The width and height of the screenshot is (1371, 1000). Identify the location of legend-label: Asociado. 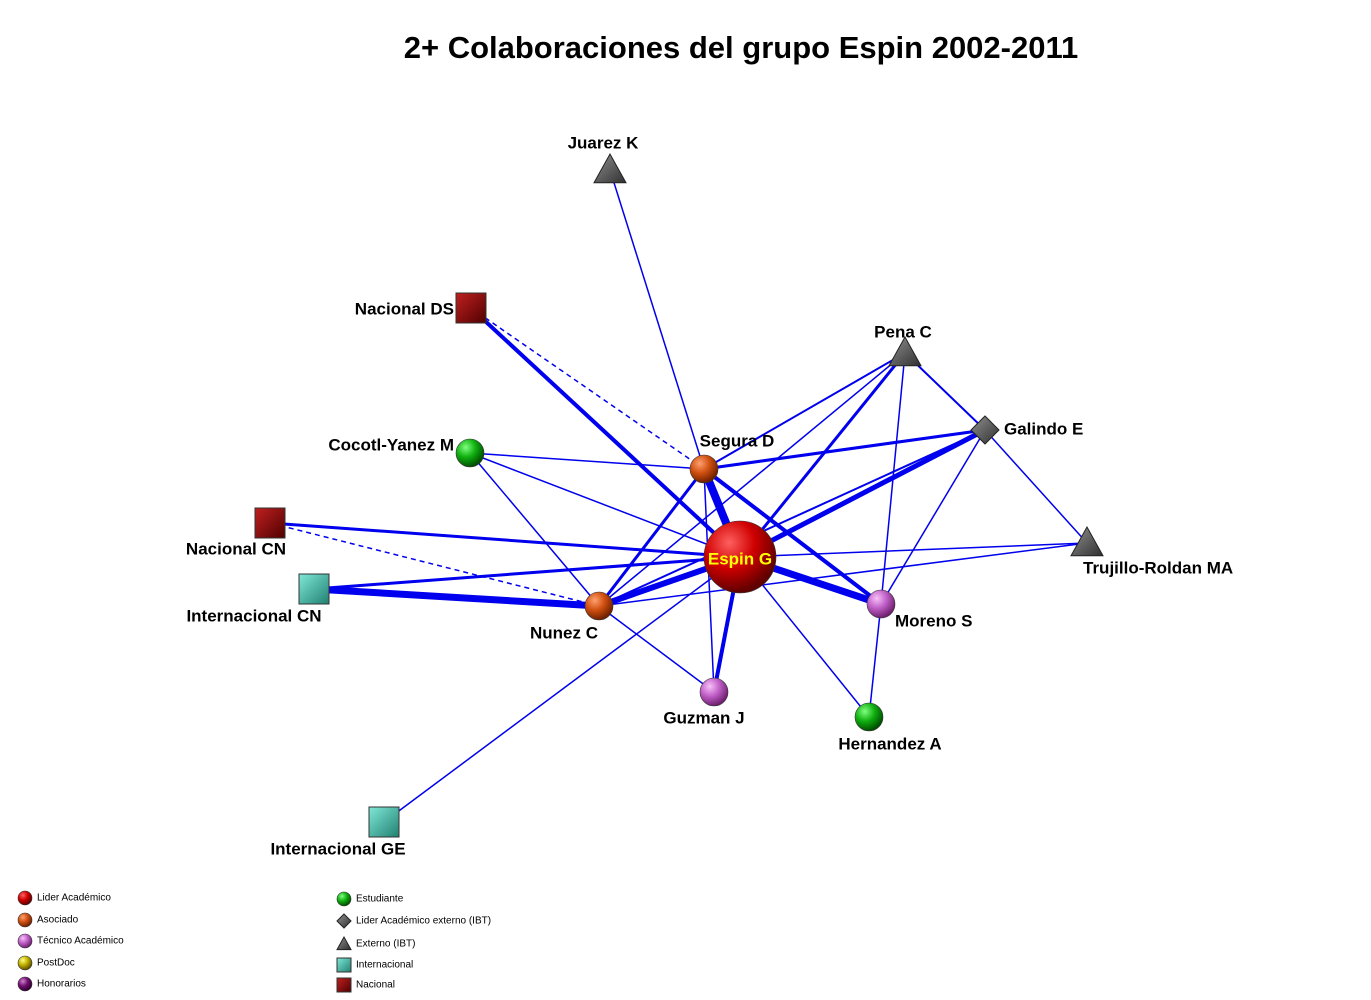
(58, 920).